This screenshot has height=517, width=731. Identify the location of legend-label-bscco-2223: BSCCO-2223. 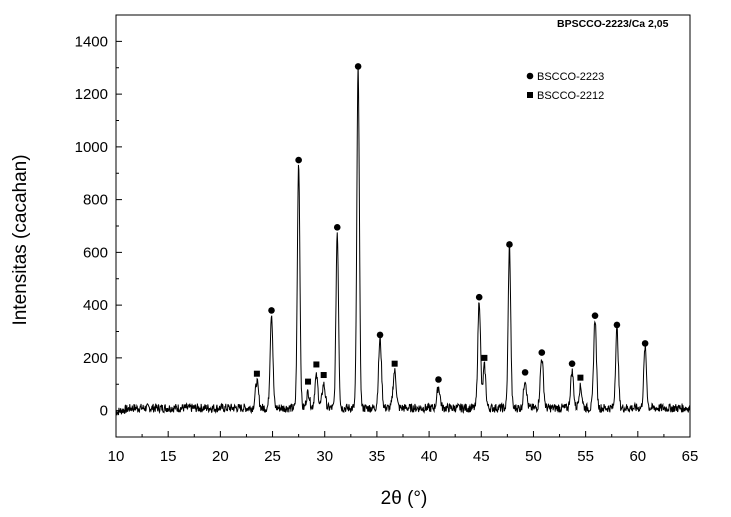
(570, 77).